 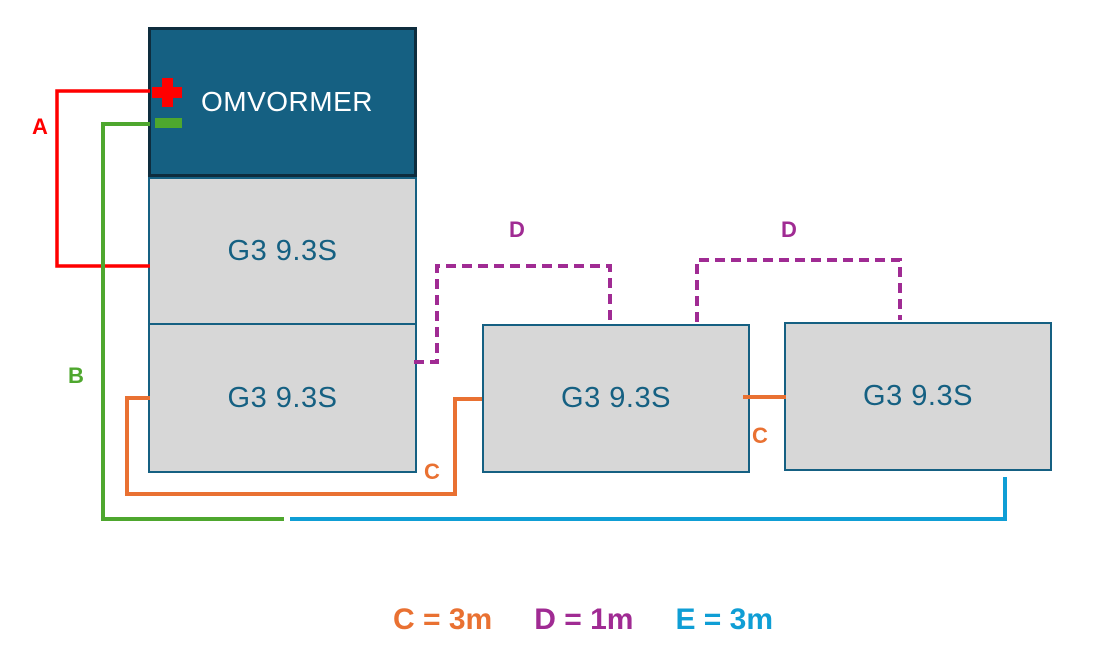 I want to click on plus-bar-vertical, so click(x=167, y=92).